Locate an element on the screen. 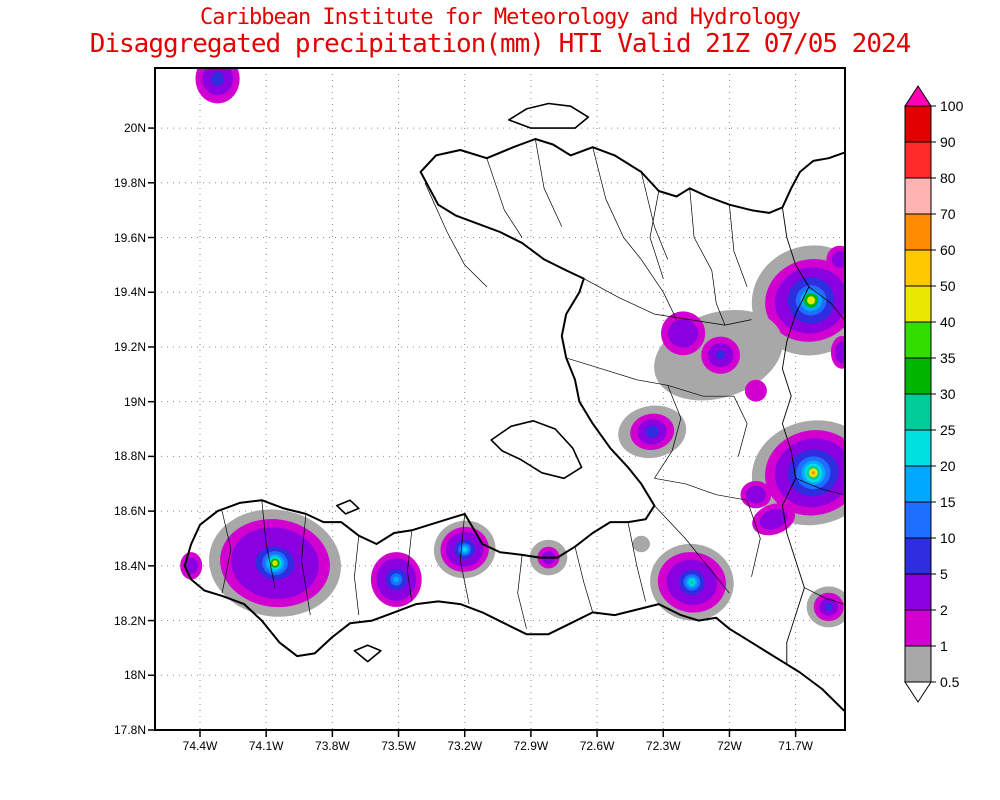 The image size is (1000, 800). precip-cell-central-north-cell-a is located at coordinates (683, 333).